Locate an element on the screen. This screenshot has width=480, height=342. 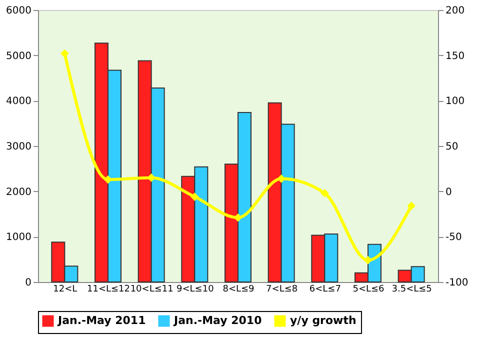
y2-tick-label: 50 is located at coordinates (452, 147).